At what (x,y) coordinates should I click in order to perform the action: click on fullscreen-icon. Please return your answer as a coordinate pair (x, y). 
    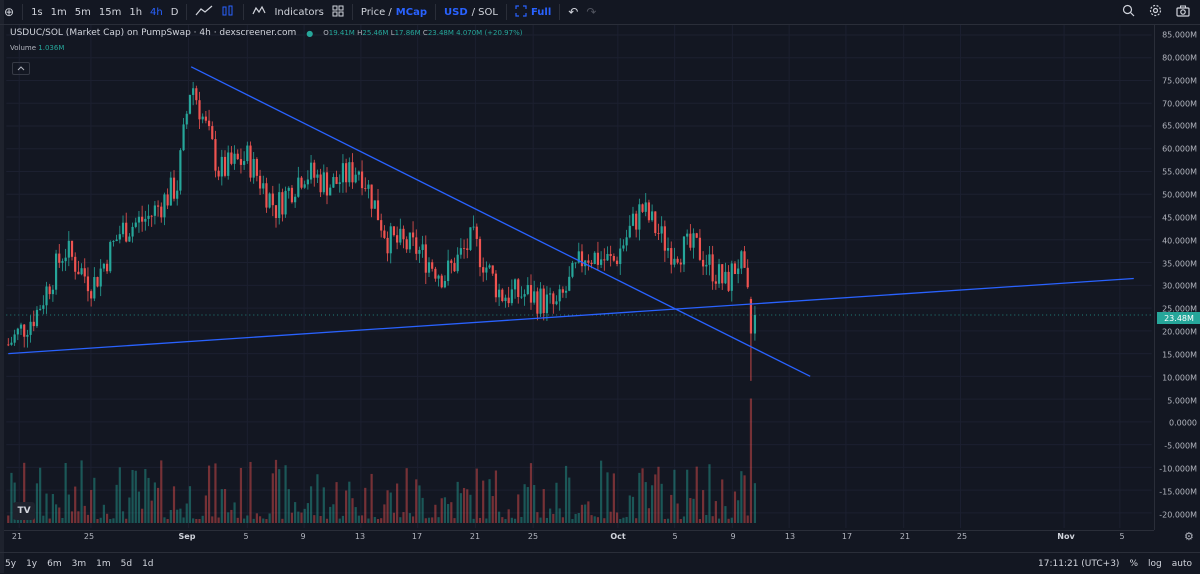
    Looking at the image, I should click on (521, 12).